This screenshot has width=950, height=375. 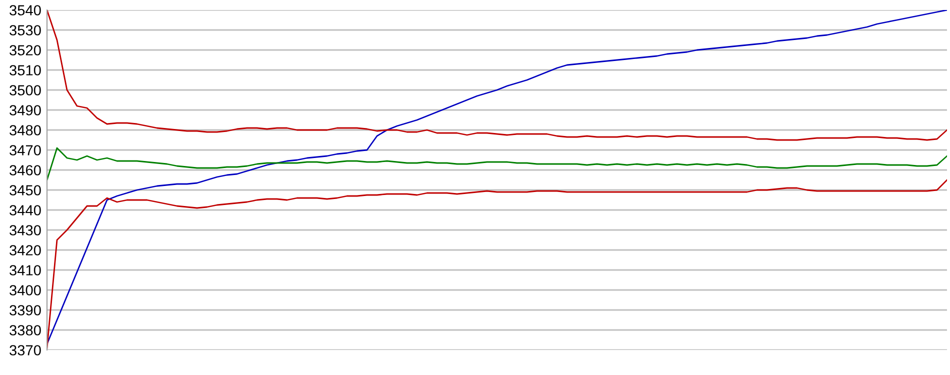 What do you see at coordinates (25, 10) in the screenshot?
I see `y-tick-label: 3540` at bounding box center [25, 10].